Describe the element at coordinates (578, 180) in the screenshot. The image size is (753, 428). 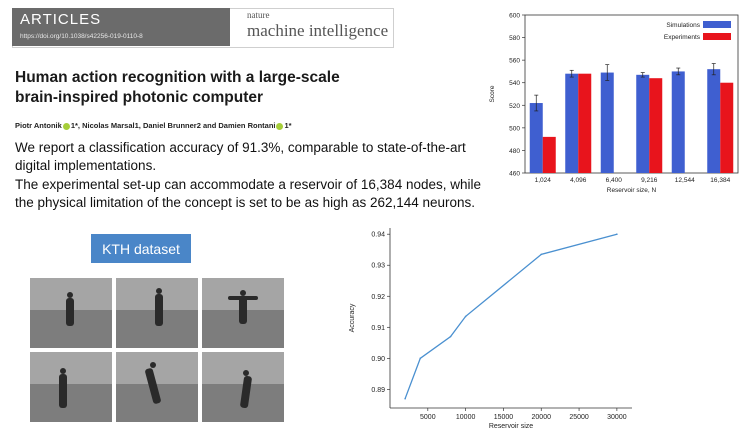
I see `x-tick-label: 4,096` at that location.